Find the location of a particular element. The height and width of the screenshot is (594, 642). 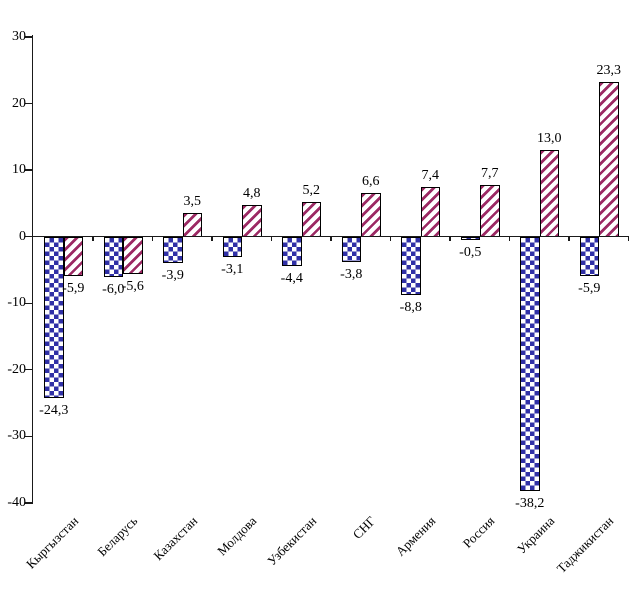

y-axis-tick-label: 30 is located at coordinates (19, 36).